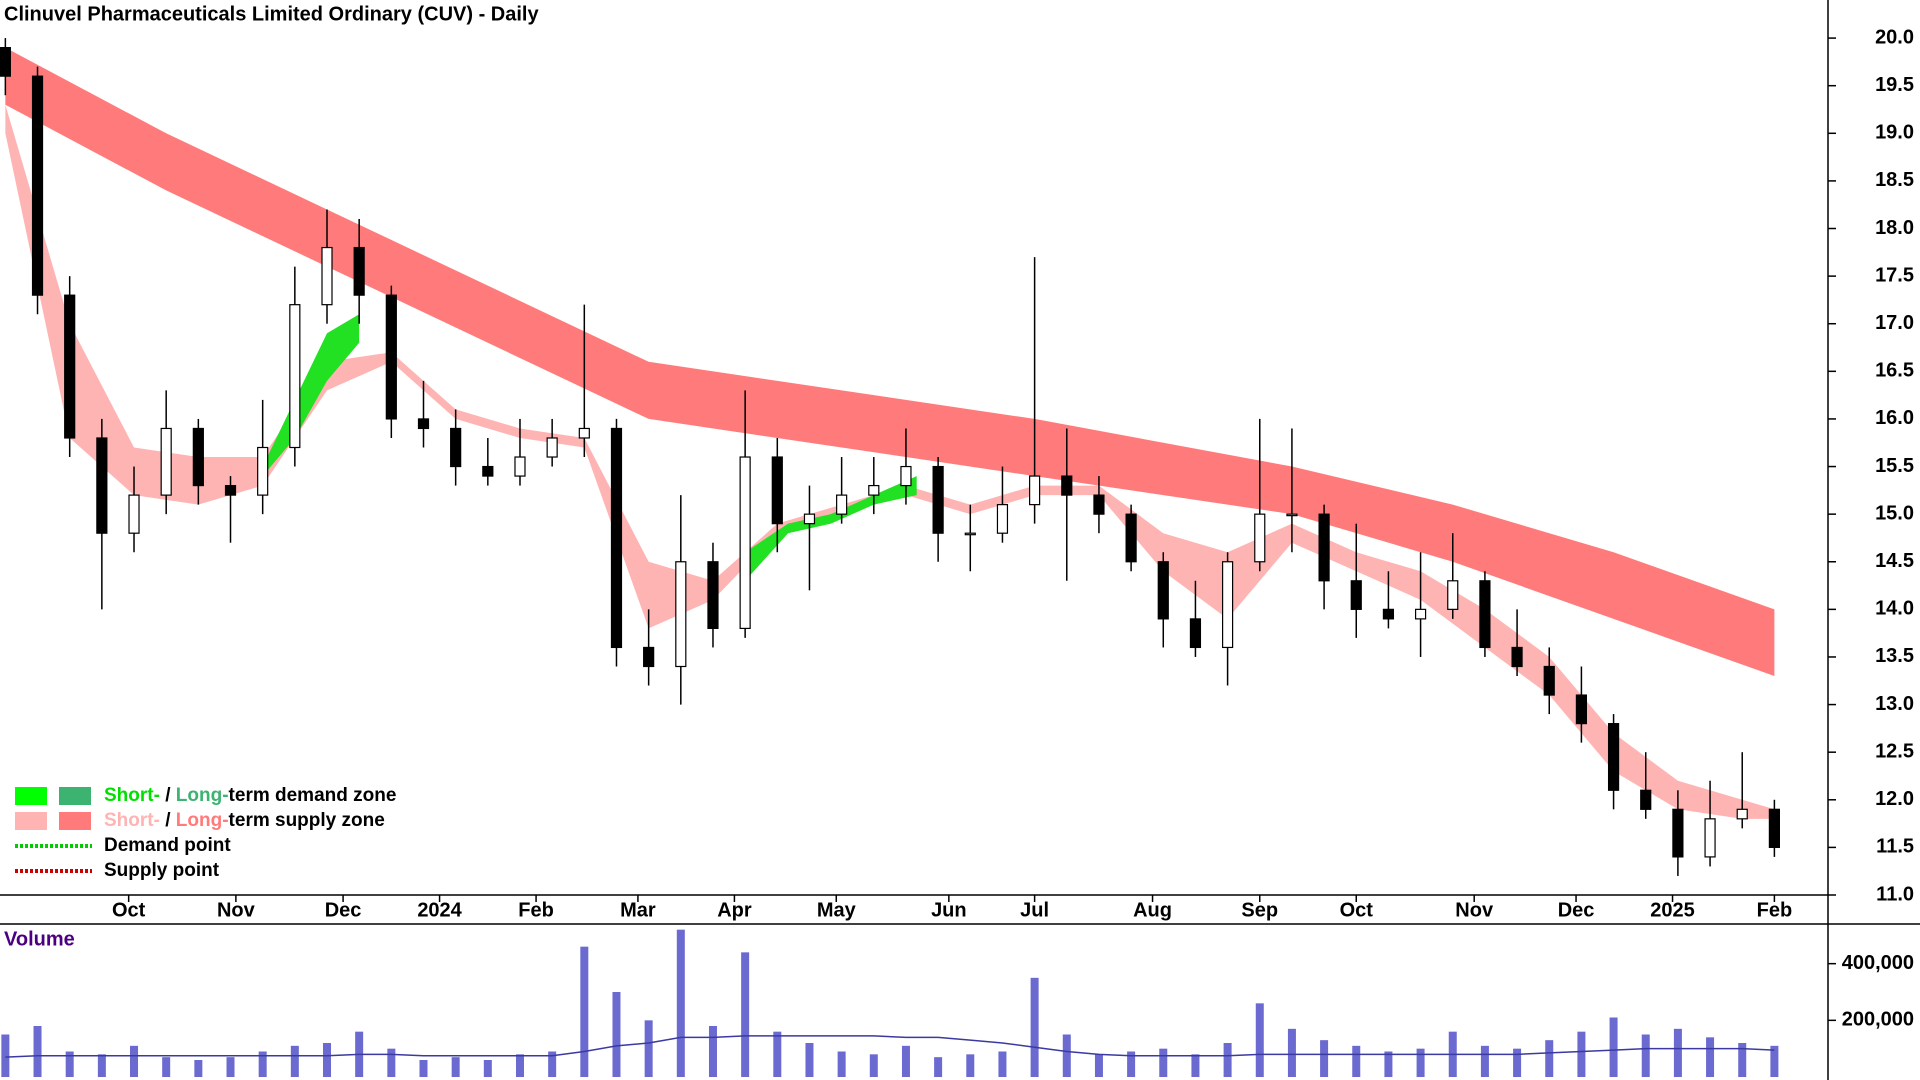  Describe the element at coordinates (1894, 275) in the screenshot. I see `y-tick-label: 17.5` at that location.